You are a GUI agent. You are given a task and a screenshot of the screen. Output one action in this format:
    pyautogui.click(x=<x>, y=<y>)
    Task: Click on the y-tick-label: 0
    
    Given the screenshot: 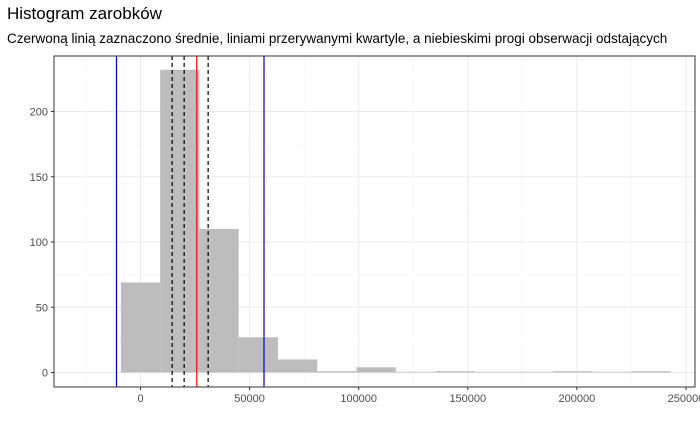 What is the action you would take?
    pyautogui.click(x=45, y=374)
    